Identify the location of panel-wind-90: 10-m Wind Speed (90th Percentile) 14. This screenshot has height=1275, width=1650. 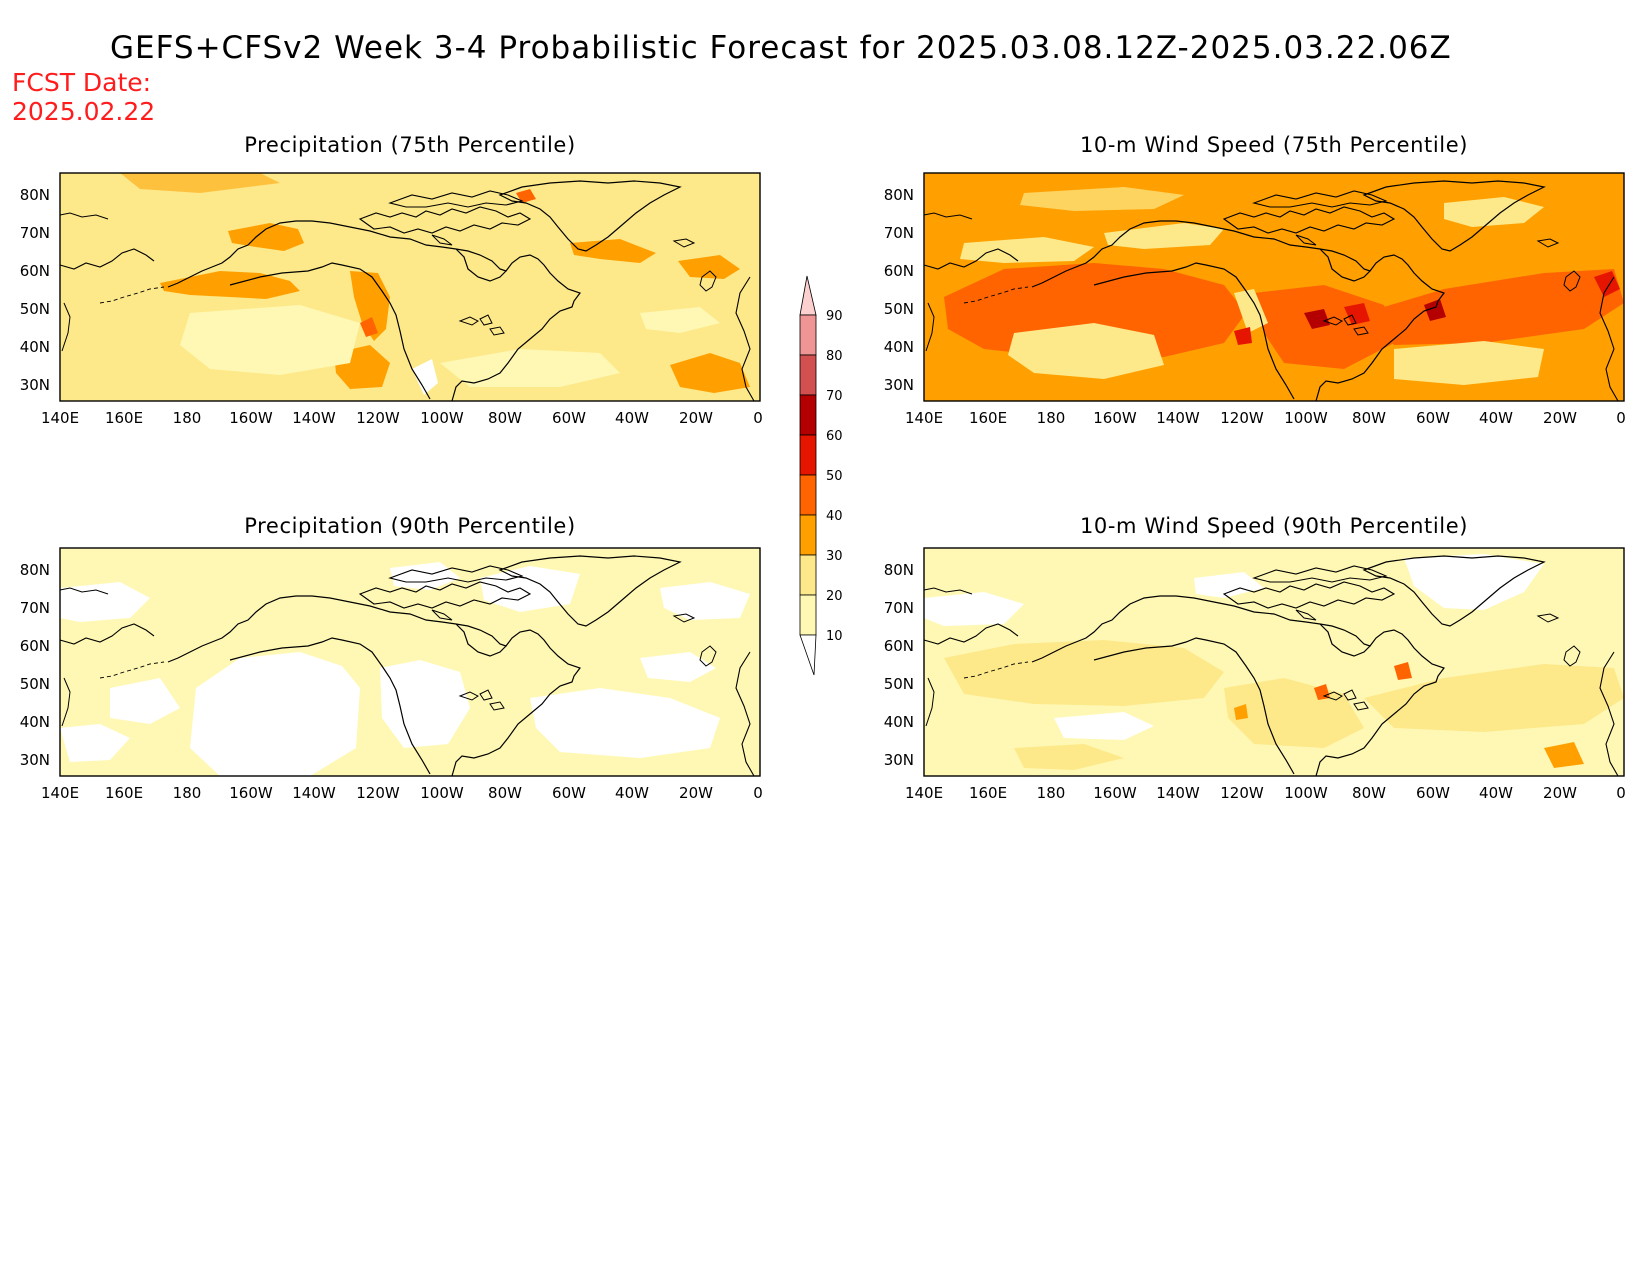
(1255, 658).